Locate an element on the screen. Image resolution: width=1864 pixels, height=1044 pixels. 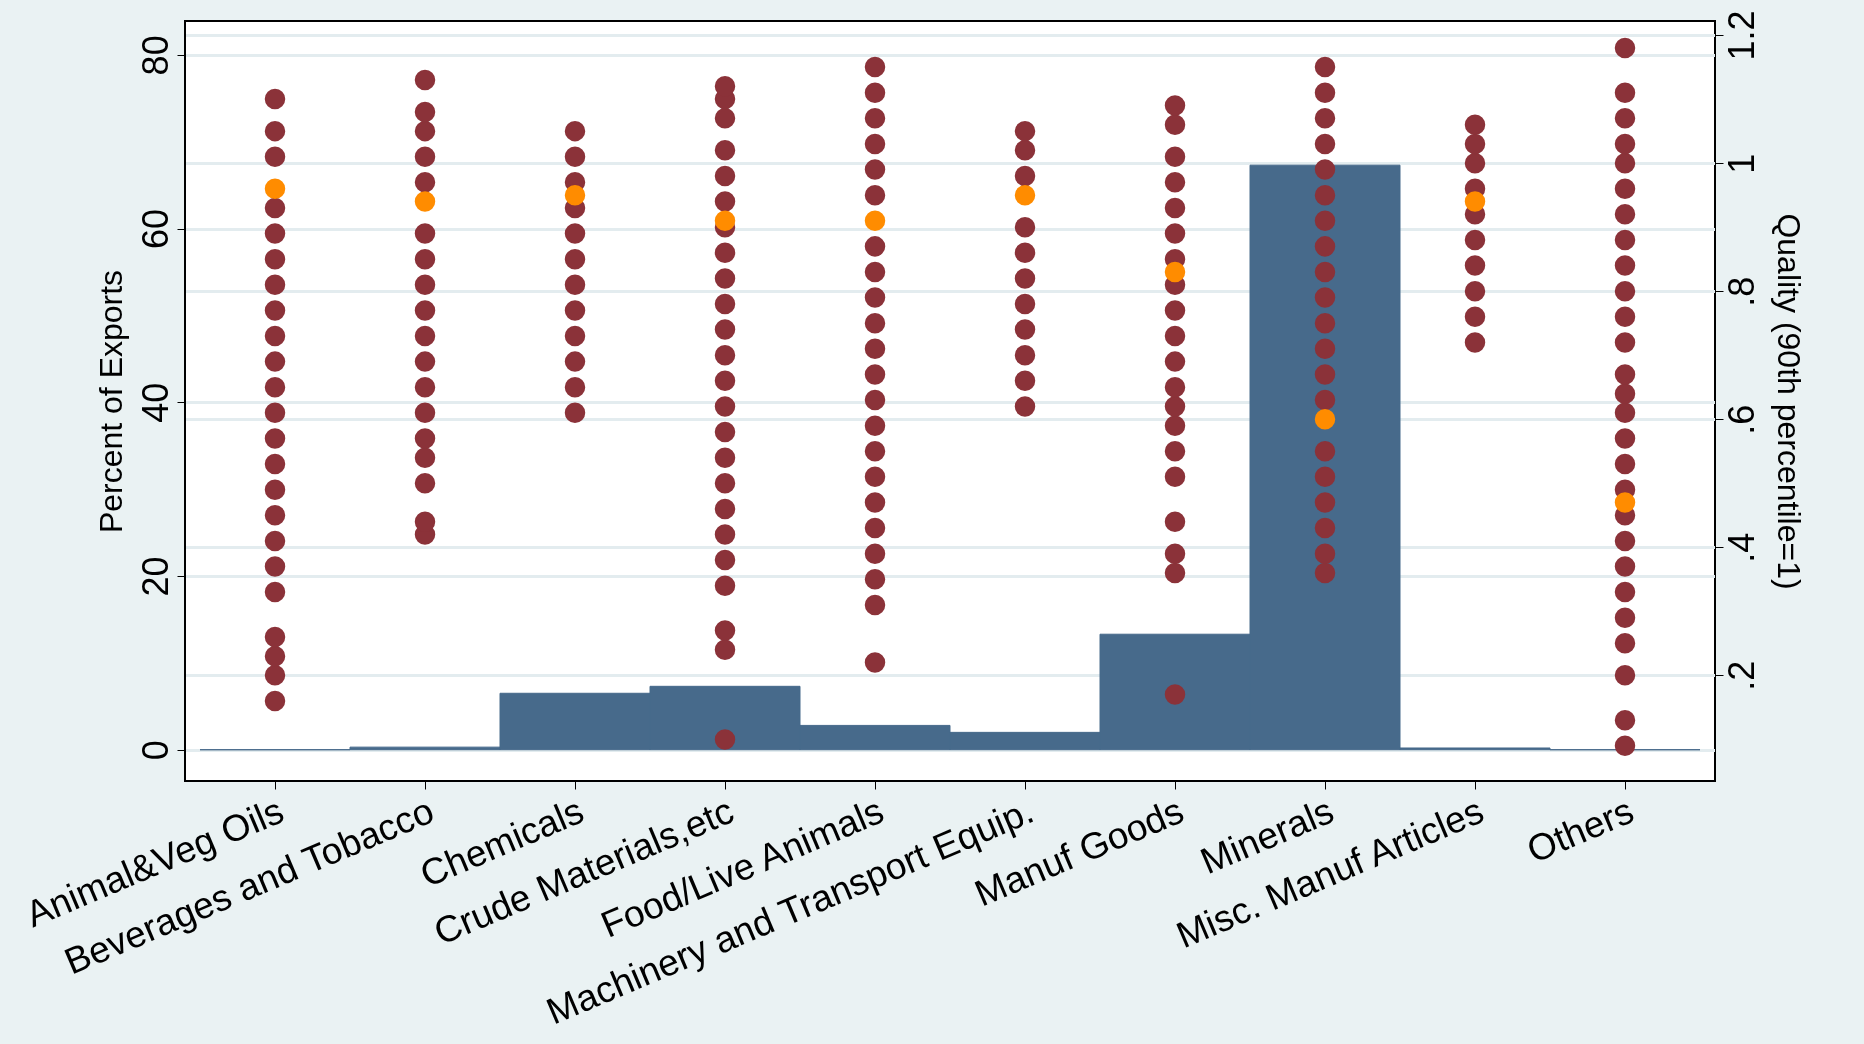
x-tick-label: Others is located at coordinates (1580, 830).